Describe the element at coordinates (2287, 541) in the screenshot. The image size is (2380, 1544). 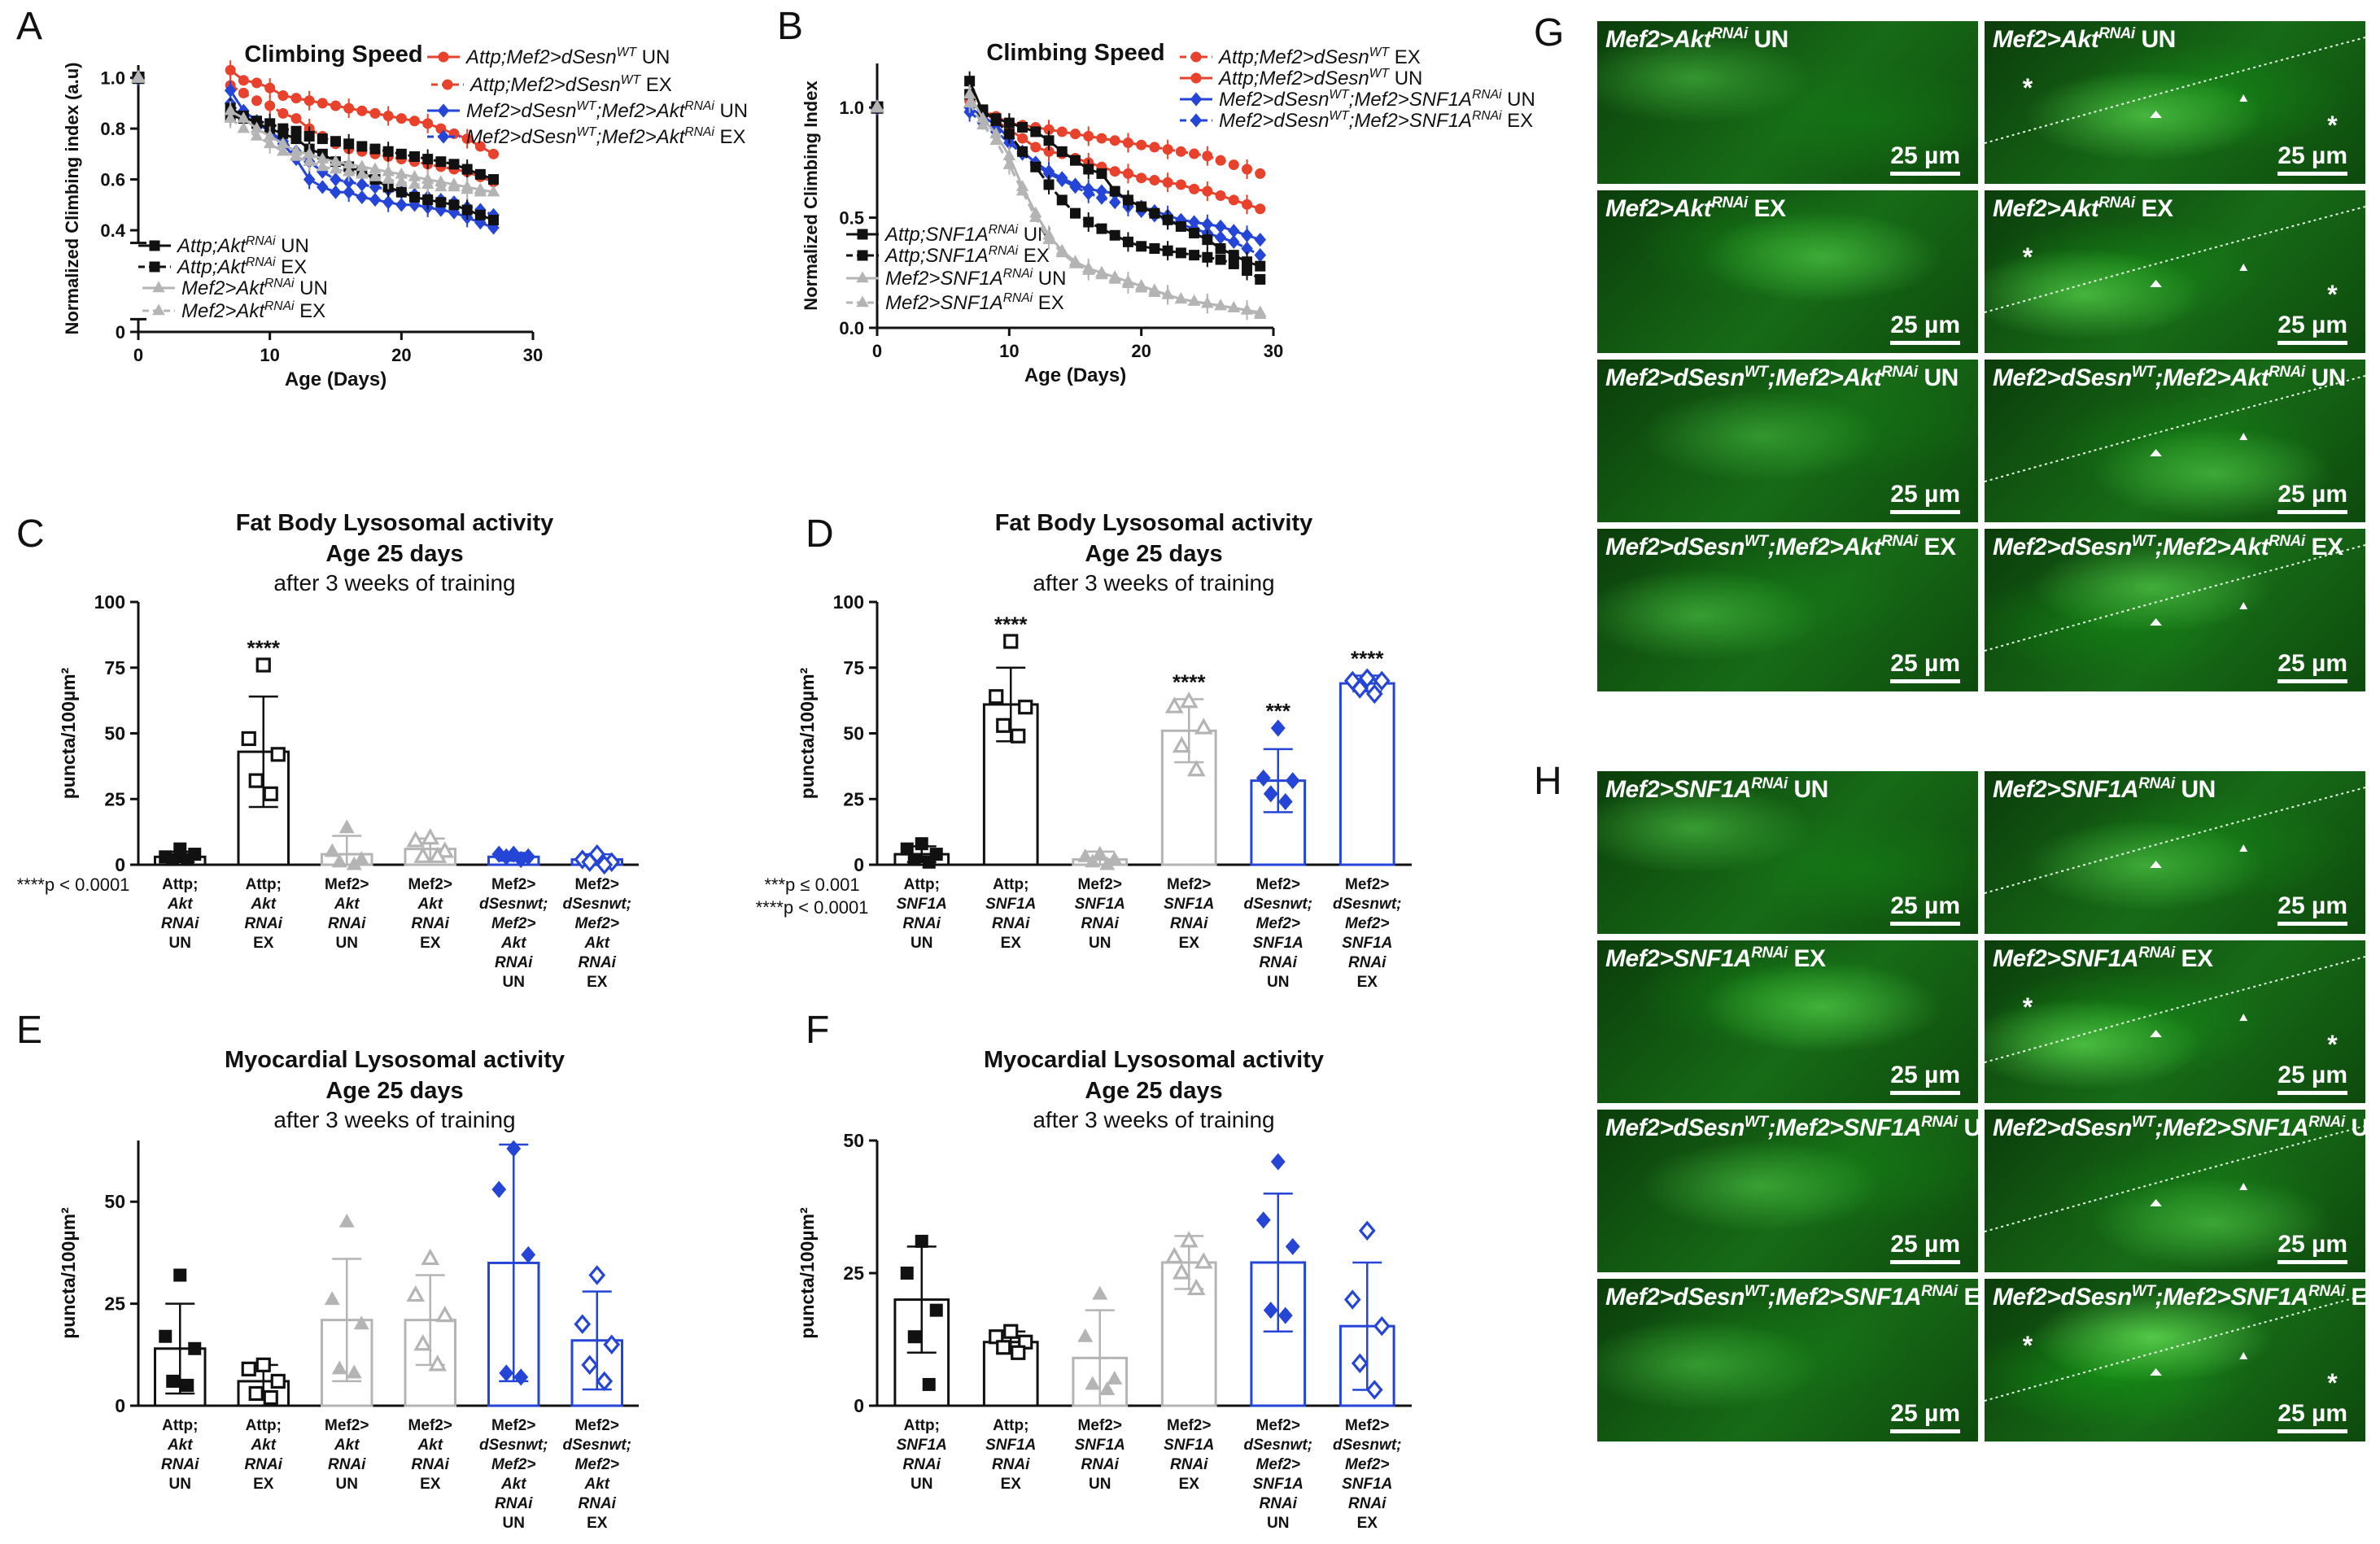
I see `label-superscript: RNAi` at that location.